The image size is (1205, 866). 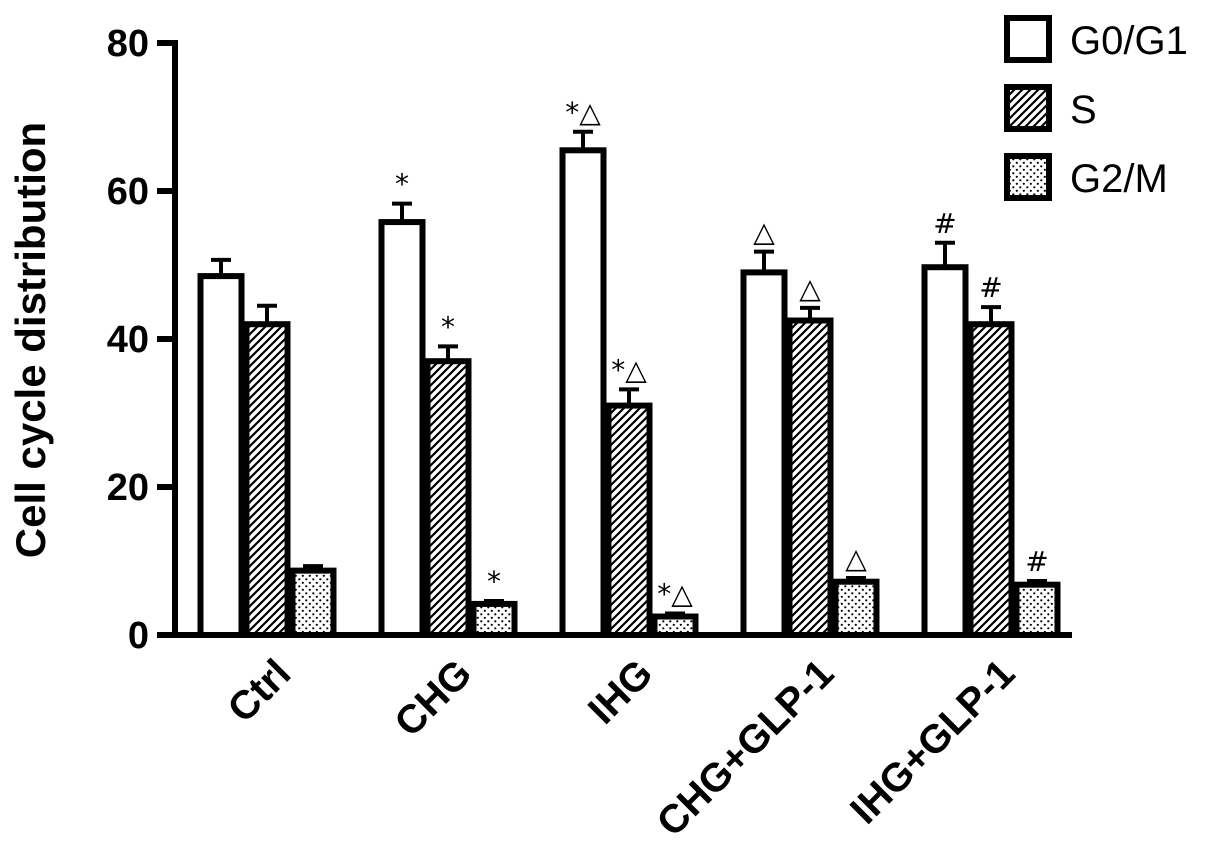 What do you see at coordinates (128, 488) in the screenshot?
I see `y-tick-label: 20` at bounding box center [128, 488].